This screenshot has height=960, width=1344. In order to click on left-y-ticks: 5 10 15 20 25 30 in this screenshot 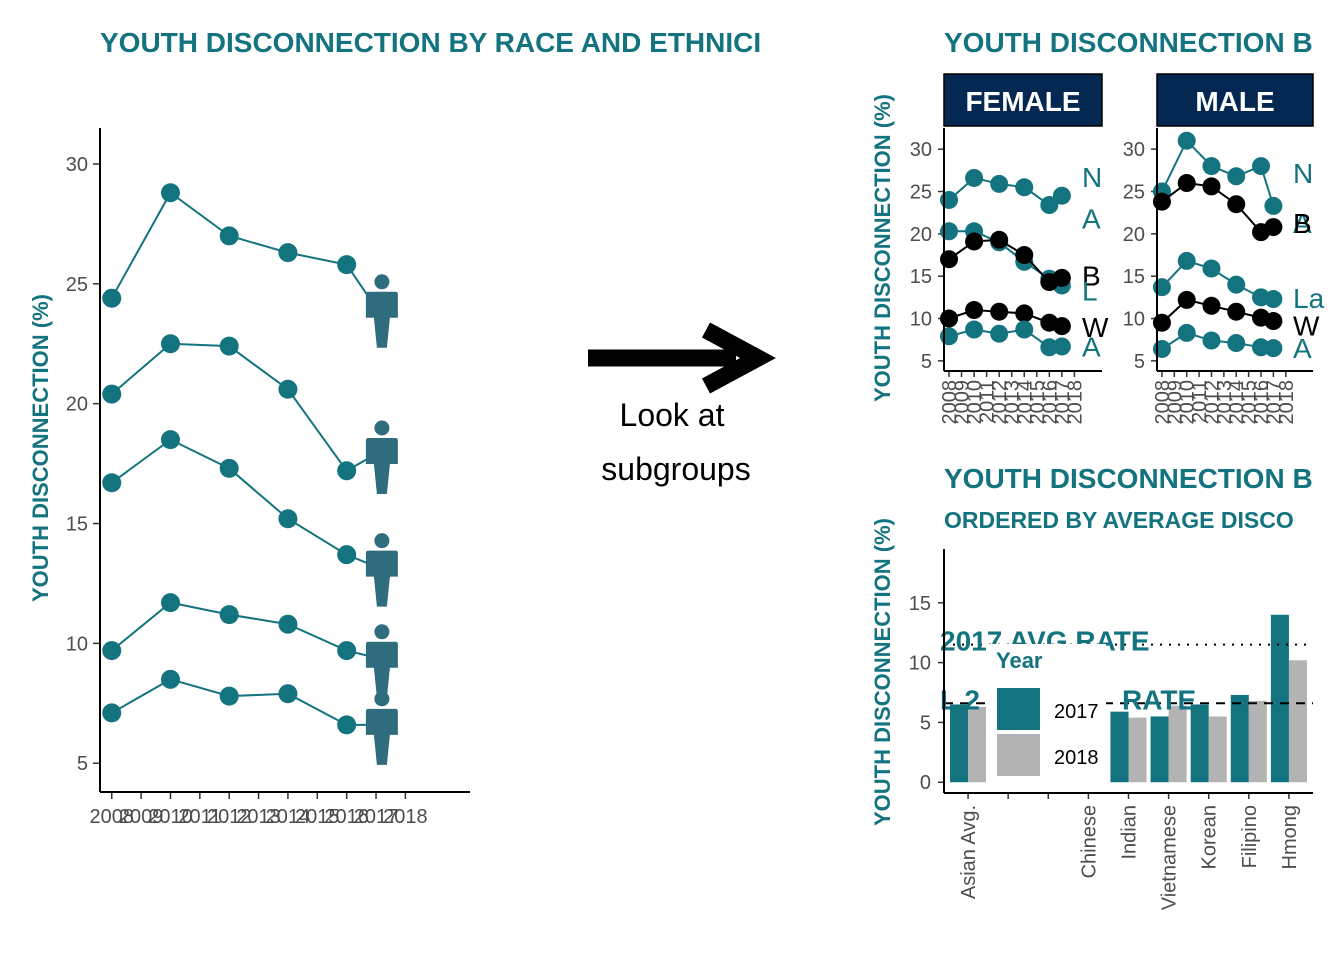, I will do `click(83, 464)`.